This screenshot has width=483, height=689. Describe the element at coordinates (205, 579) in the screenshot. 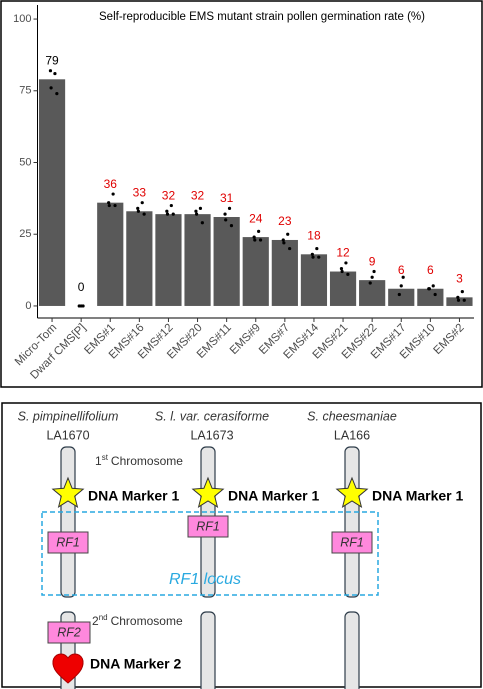

I see `locus-label: RF1 locus` at that location.